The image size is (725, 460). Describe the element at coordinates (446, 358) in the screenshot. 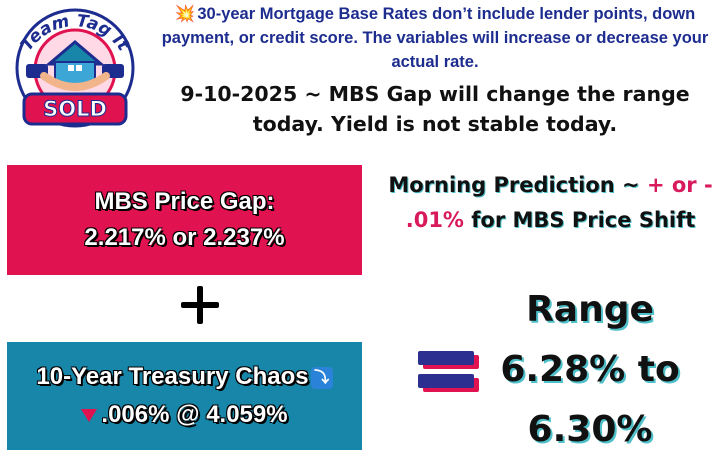

I see `equals-bar-top` at that location.